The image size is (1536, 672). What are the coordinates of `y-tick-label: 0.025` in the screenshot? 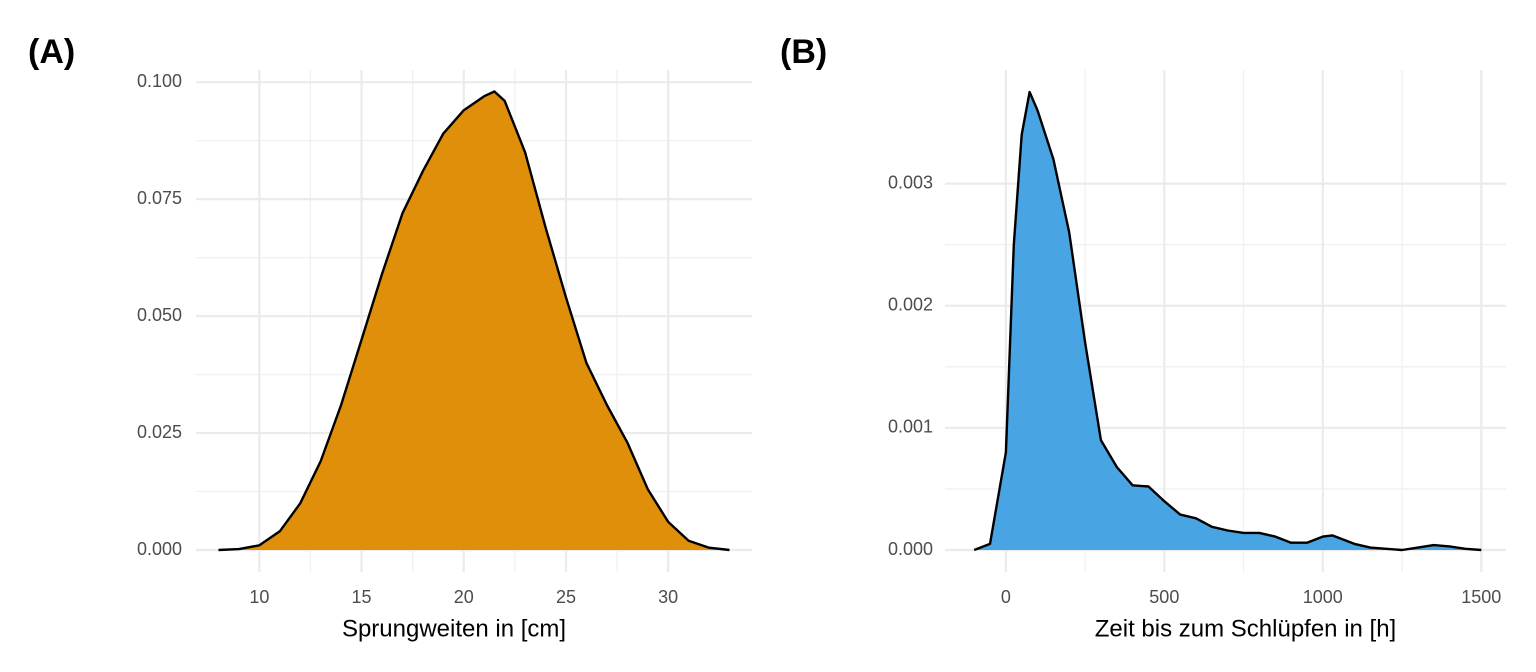 It's located at (159, 432).